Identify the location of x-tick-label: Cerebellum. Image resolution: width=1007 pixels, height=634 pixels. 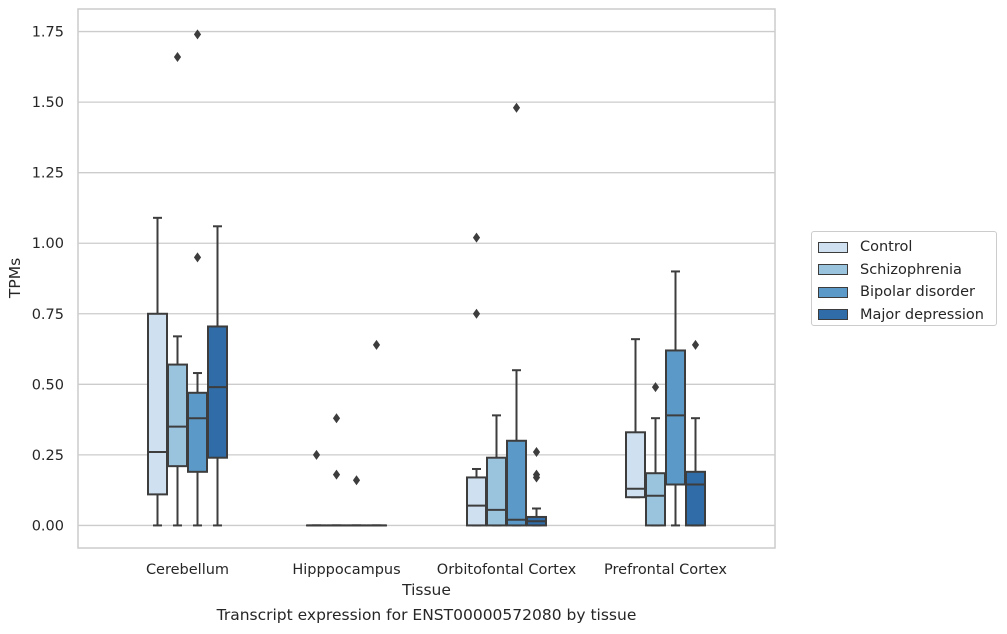
(187, 570).